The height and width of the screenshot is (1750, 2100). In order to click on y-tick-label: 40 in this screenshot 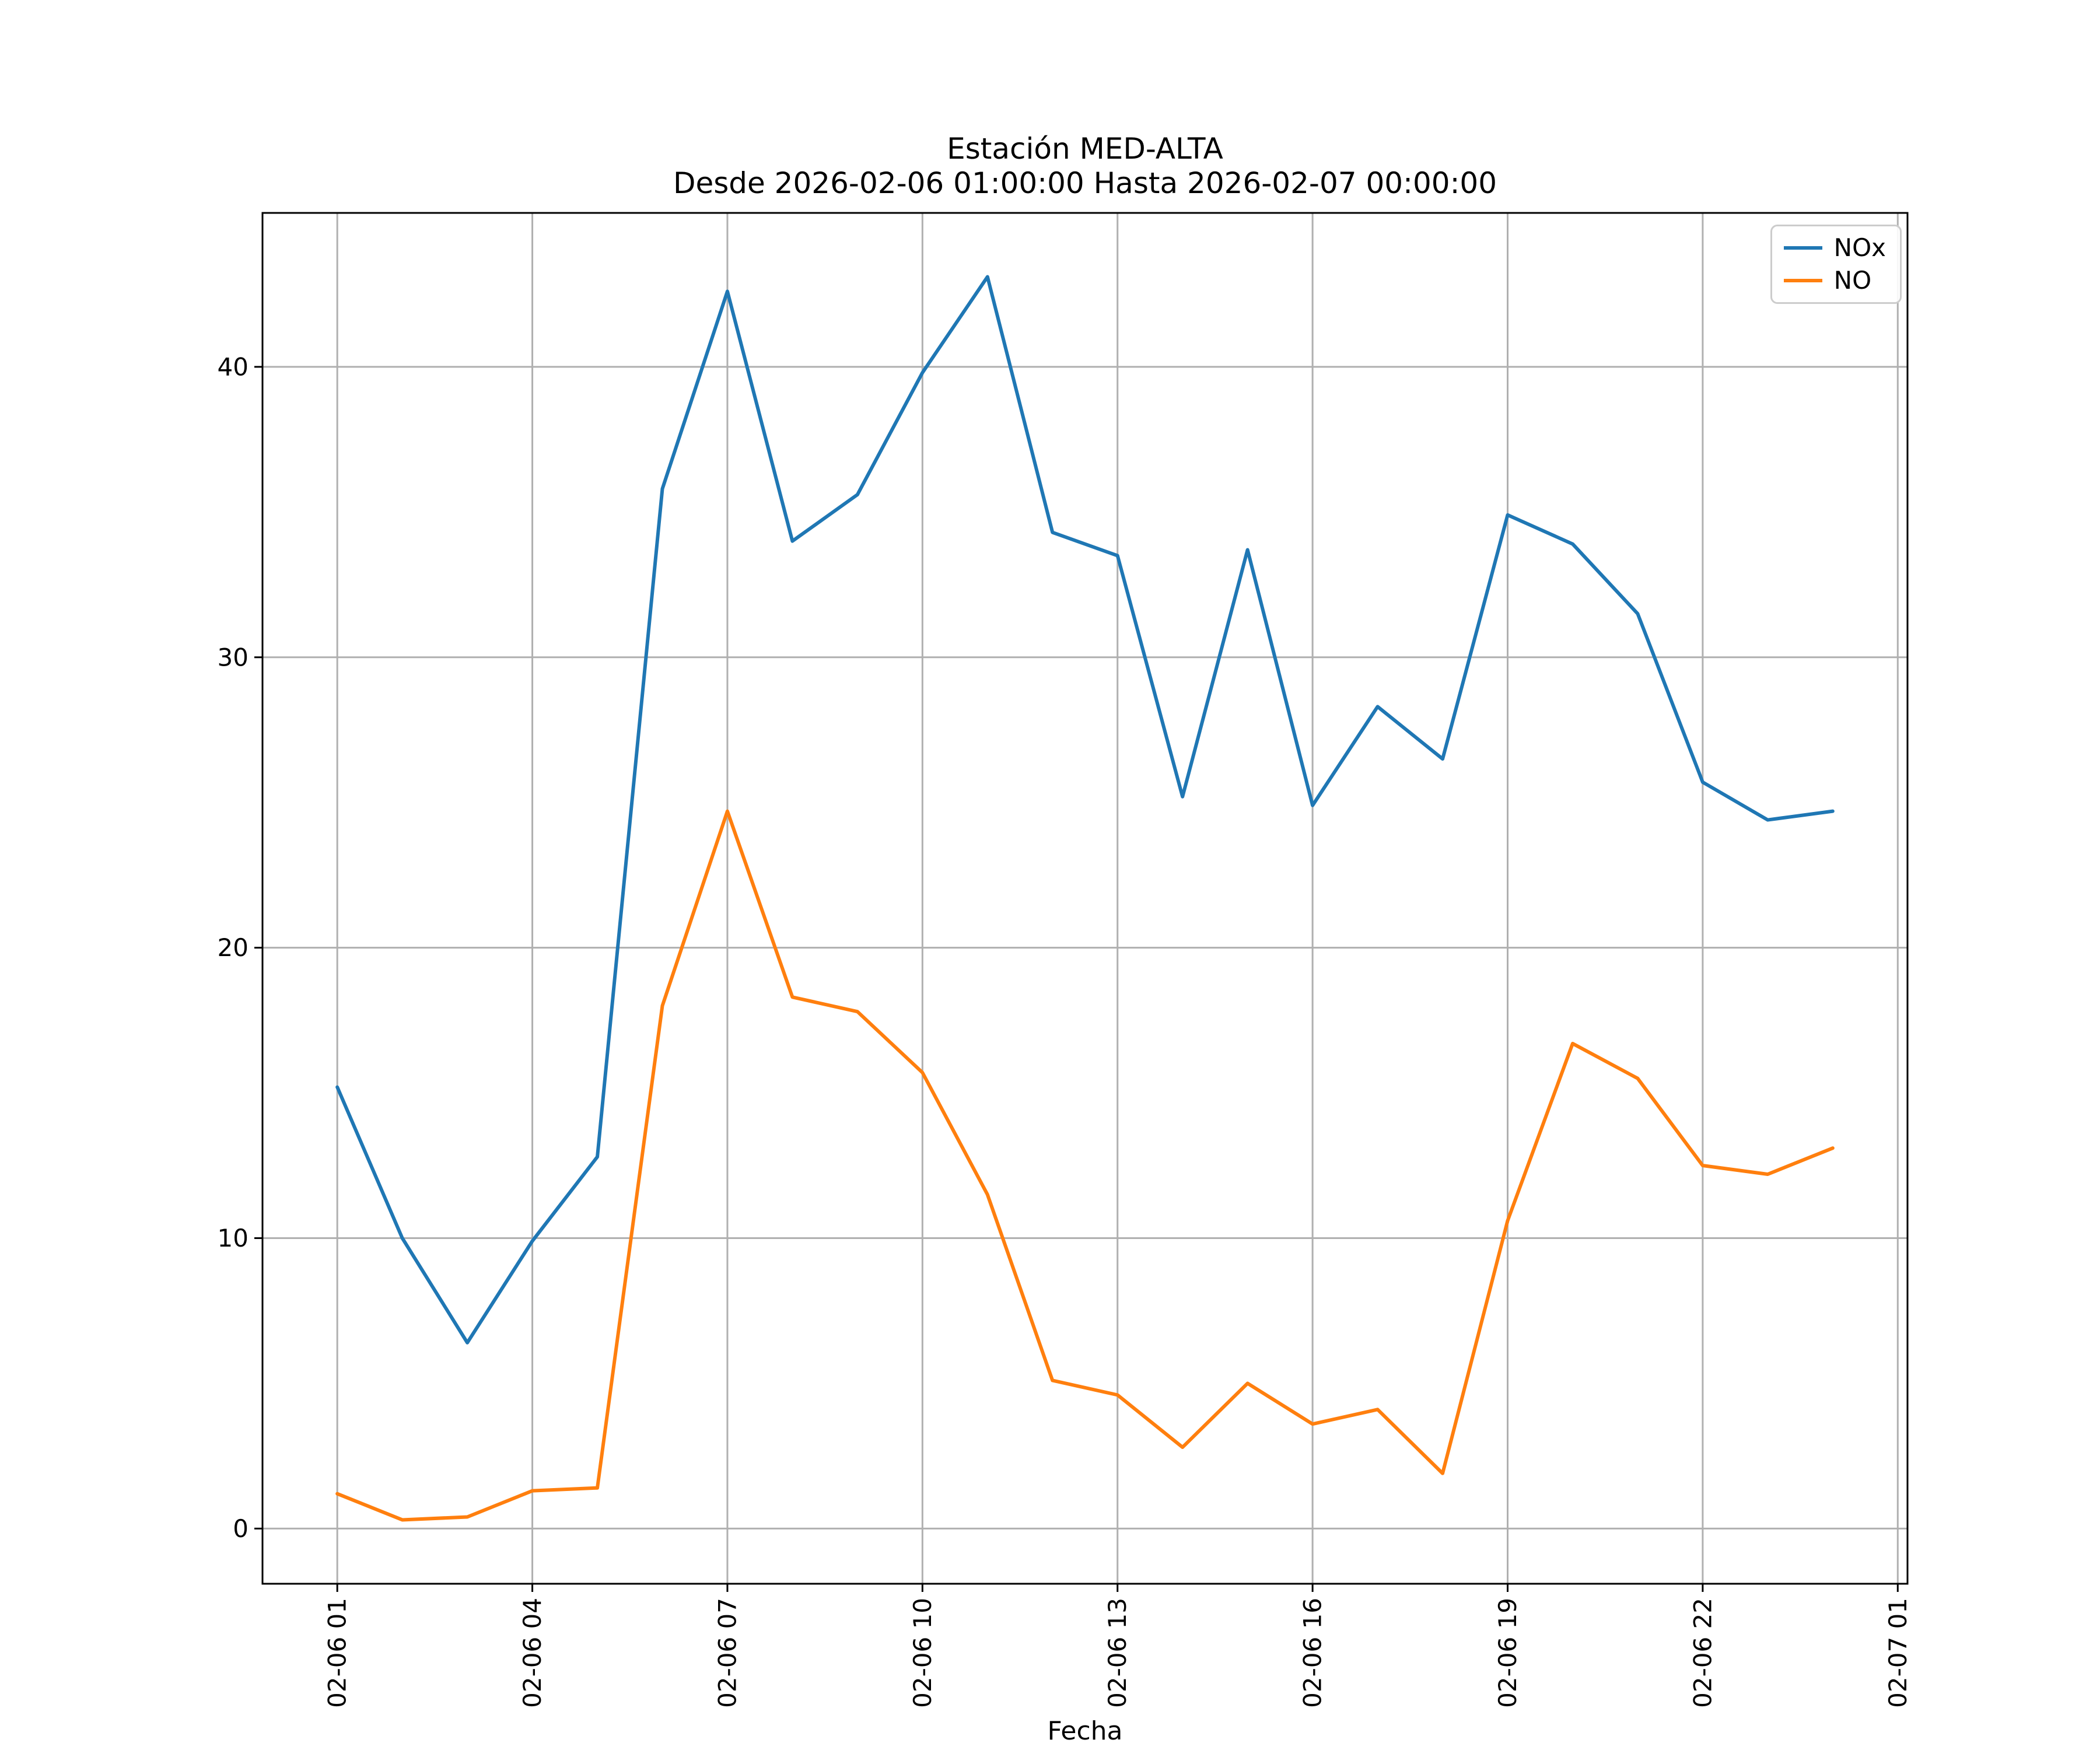, I will do `click(233, 366)`.